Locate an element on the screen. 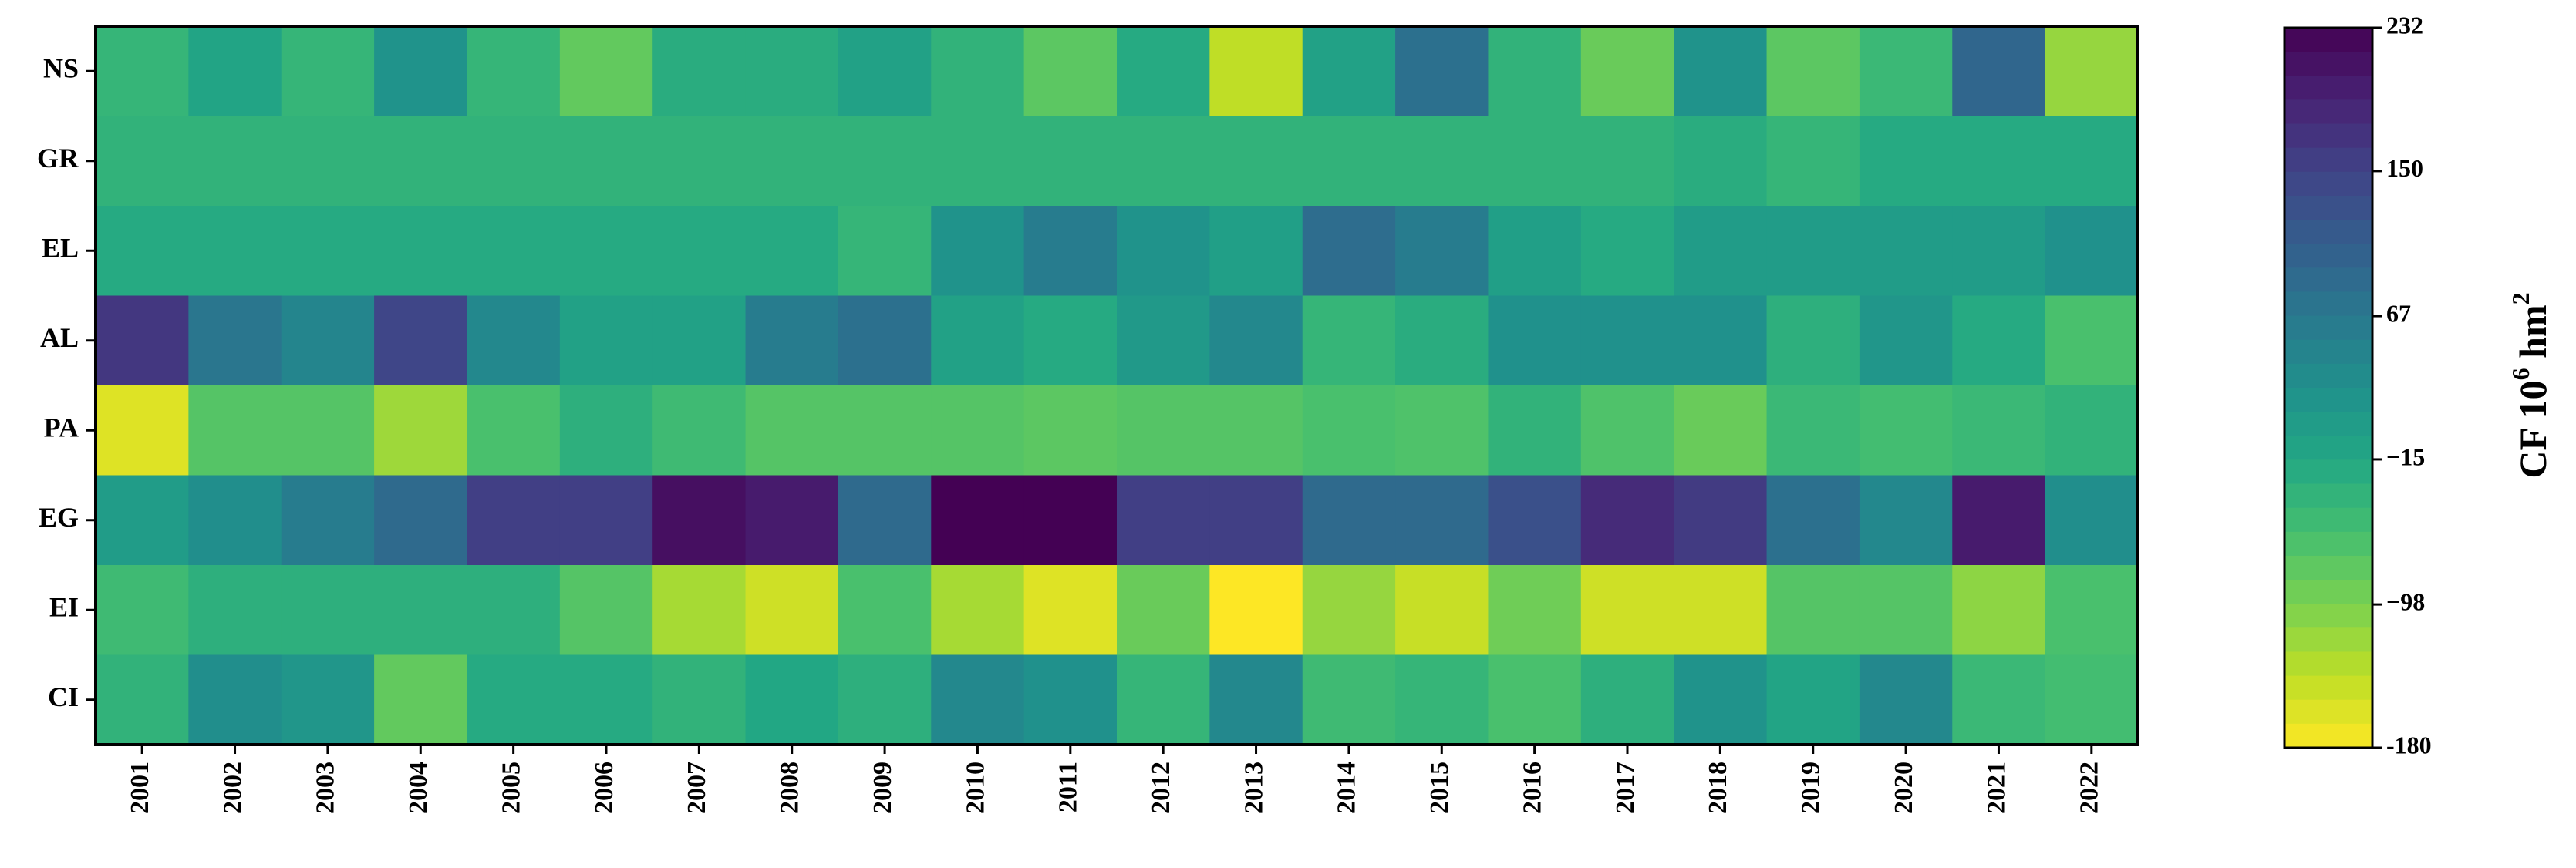 This screenshot has height=868, width=2576. heatmap-cell-el-2014 is located at coordinates (1349, 251).